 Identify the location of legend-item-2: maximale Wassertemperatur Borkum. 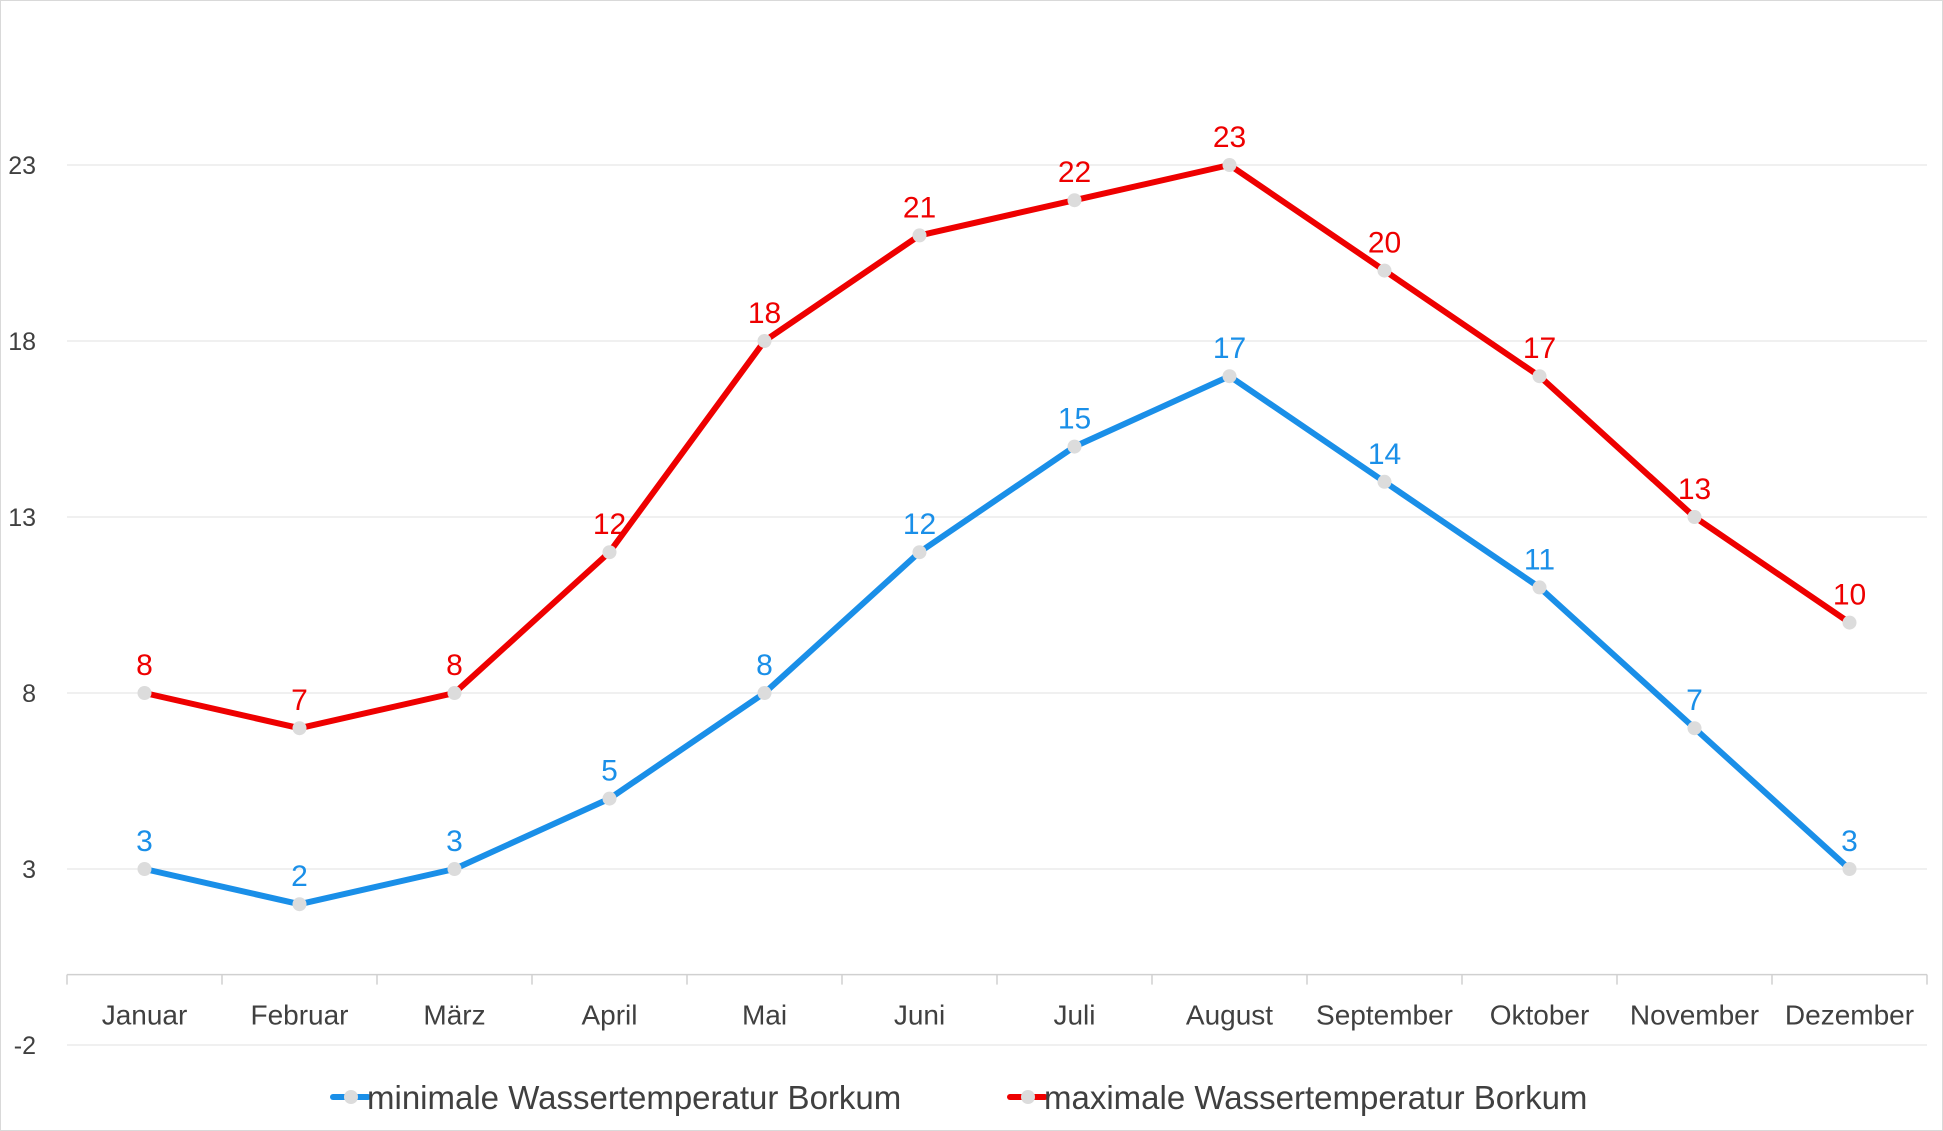
(1297, 1097).